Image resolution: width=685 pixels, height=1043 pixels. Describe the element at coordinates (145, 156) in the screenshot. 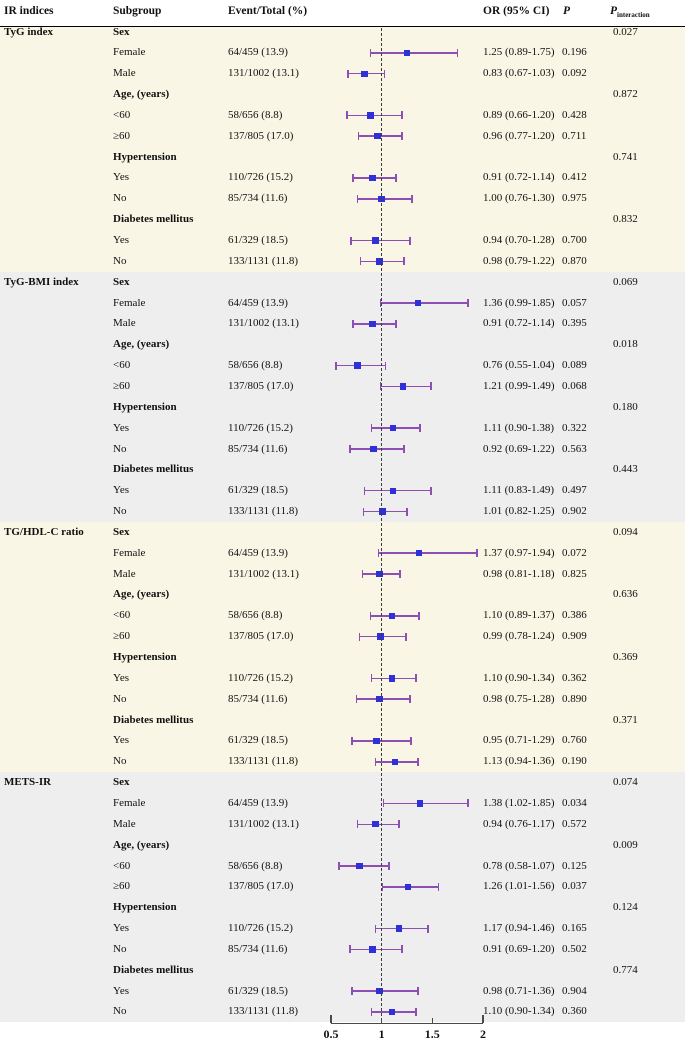

I see `subgroup-group-label: Hypertension` at that location.